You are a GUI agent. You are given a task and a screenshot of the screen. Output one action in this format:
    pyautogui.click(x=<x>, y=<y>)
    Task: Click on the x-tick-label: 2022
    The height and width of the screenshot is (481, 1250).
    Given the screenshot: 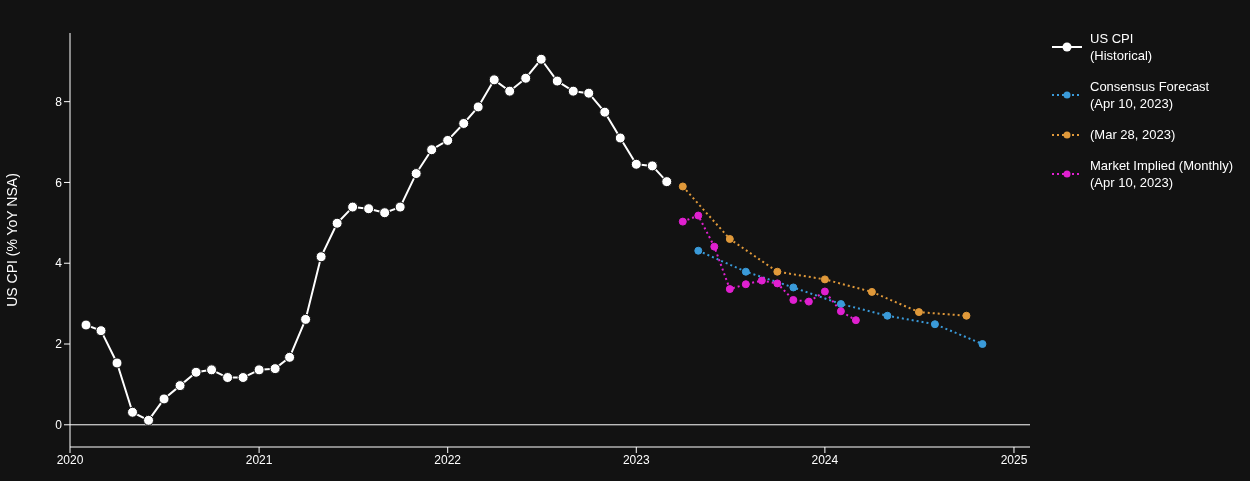 What is the action you would take?
    pyautogui.click(x=448, y=459)
    